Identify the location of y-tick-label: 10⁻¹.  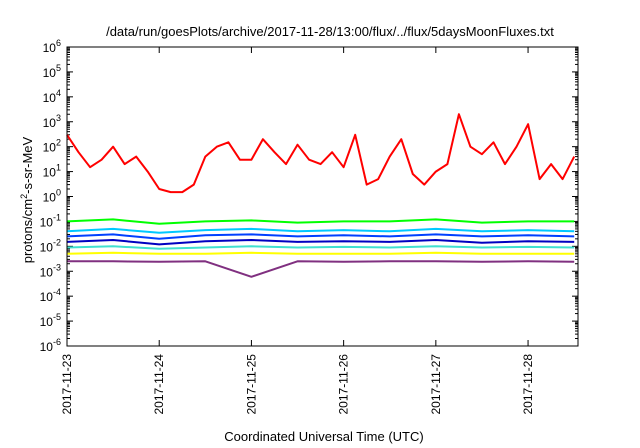
(50, 220).